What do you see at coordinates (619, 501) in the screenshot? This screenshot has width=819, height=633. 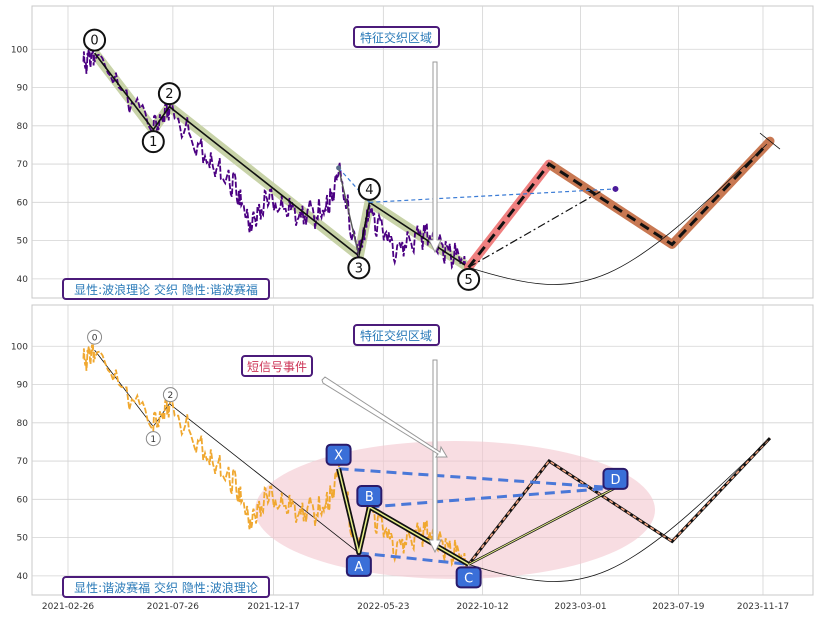 I see `bottom-projection-dash` at bounding box center [619, 501].